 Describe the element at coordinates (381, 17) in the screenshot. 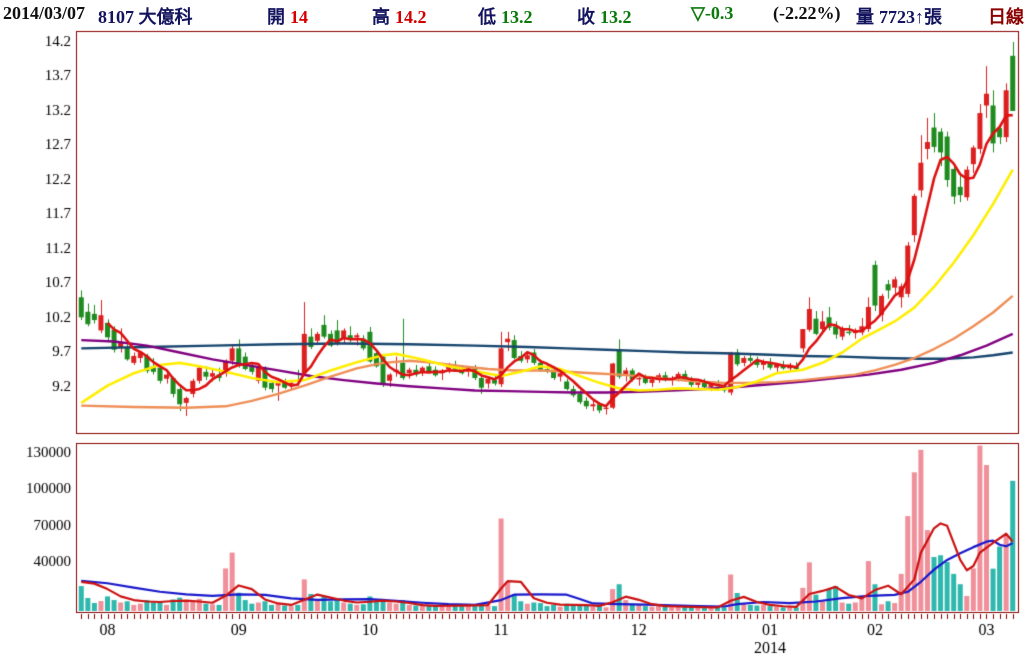

I see `high-label: 高` at that location.